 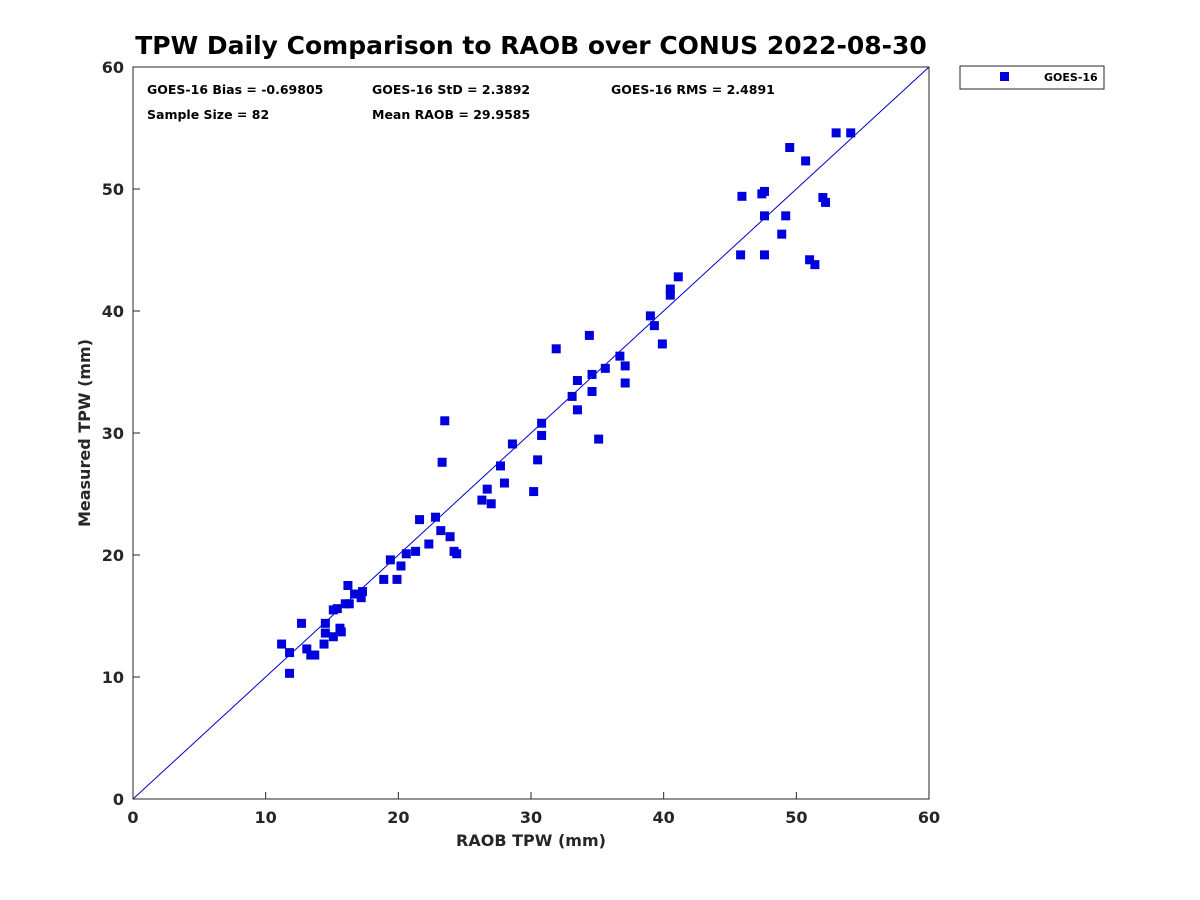 What do you see at coordinates (929, 817) in the screenshot?
I see `x-tick-label: 60` at bounding box center [929, 817].